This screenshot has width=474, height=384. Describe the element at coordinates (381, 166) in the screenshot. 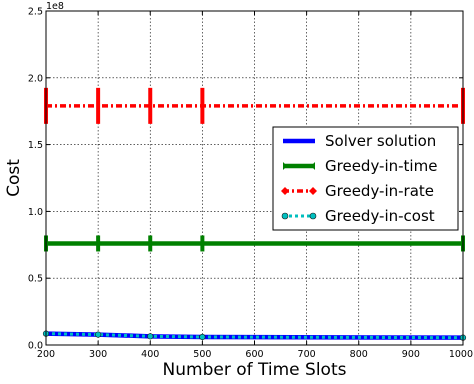

I see `legend-label: Greedy-in-time` at that location.